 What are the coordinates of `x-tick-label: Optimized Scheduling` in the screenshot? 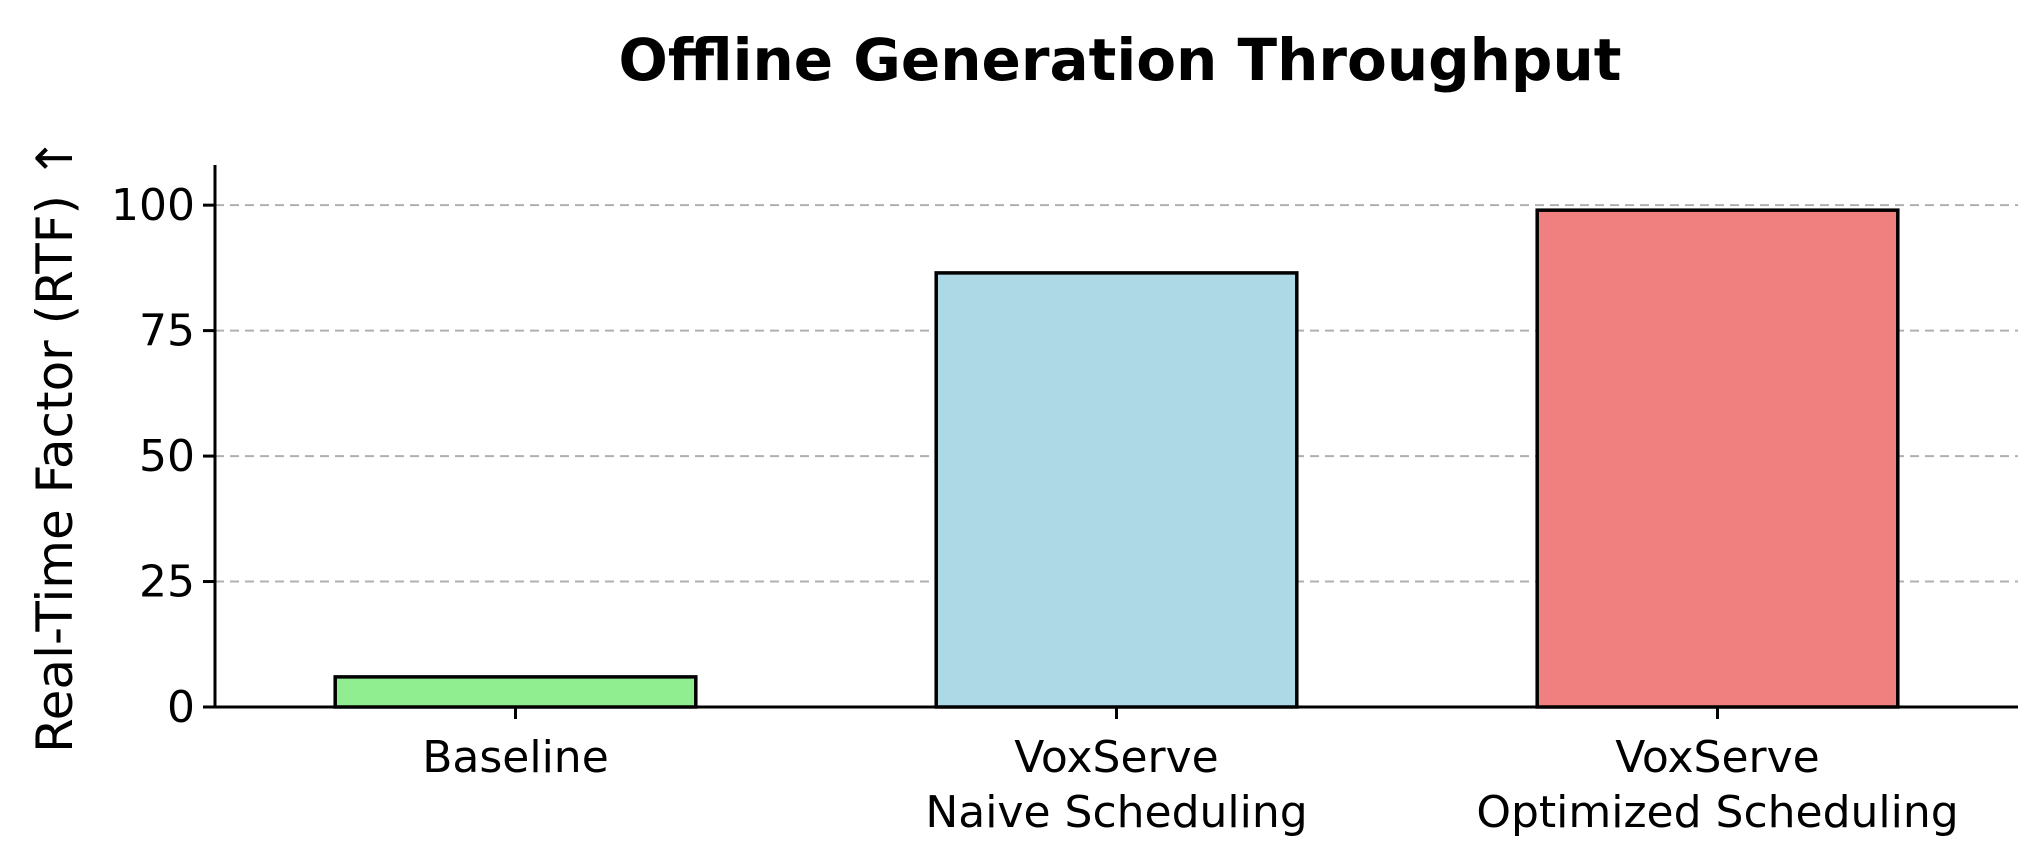 It's located at (1717, 812).